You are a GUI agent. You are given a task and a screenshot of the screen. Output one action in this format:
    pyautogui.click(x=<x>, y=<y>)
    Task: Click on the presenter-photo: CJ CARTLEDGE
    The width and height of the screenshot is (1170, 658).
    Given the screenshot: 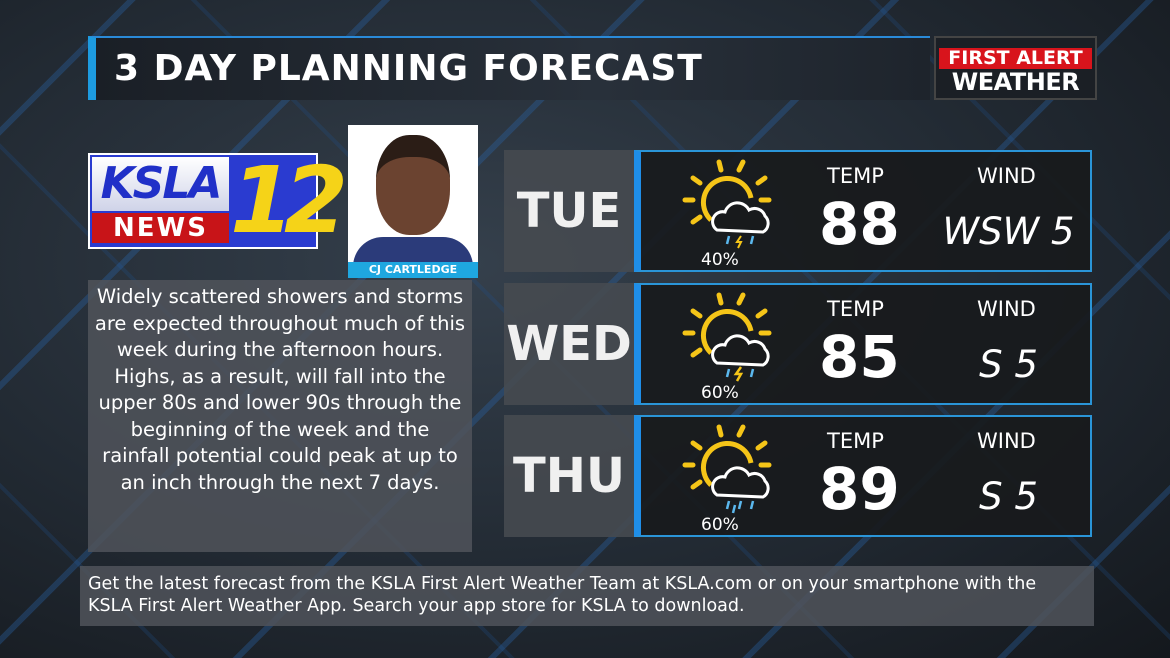 What is the action you would take?
    pyautogui.click(x=413, y=201)
    